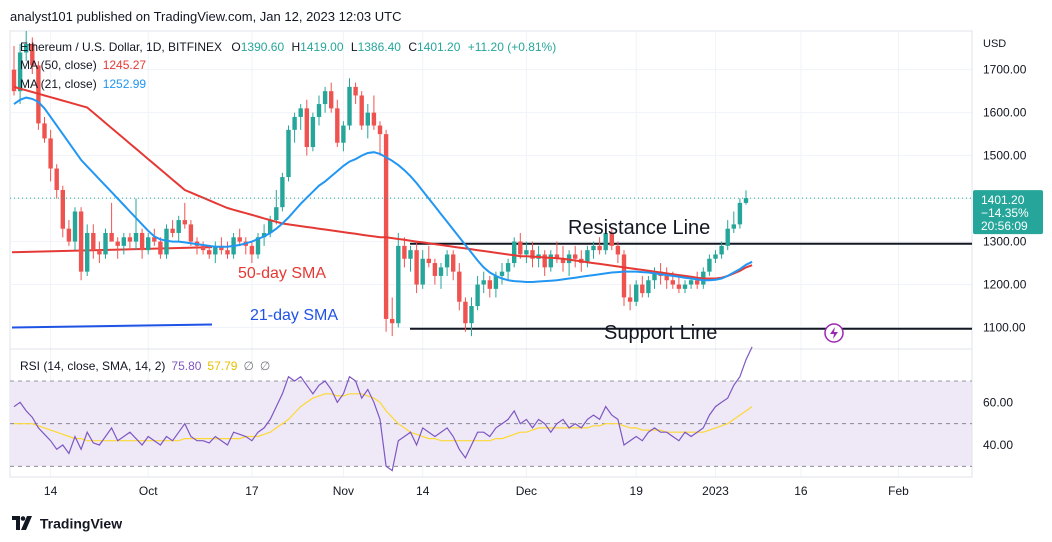 The width and height of the screenshot is (1052, 542). I want to click on tradingview-logo-icon, so click(22, 523).